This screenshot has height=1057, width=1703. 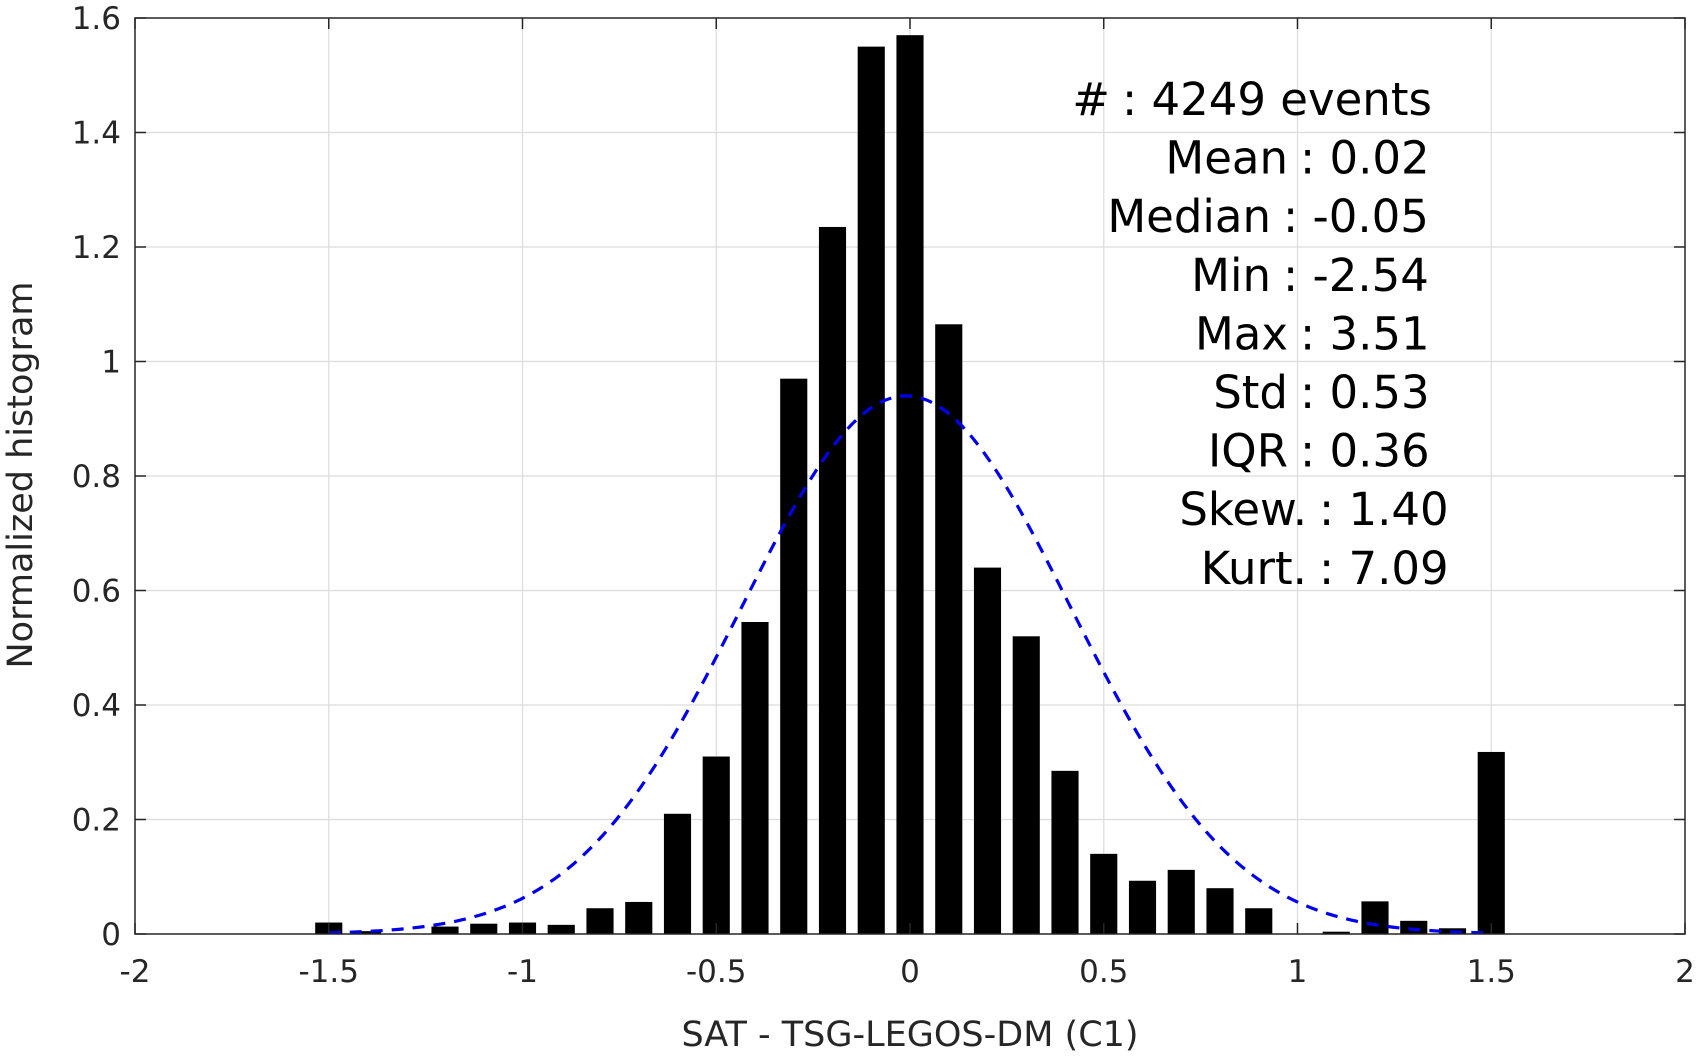 I want to click on stat-value: : -0.05, so click(x=1356, y=216).